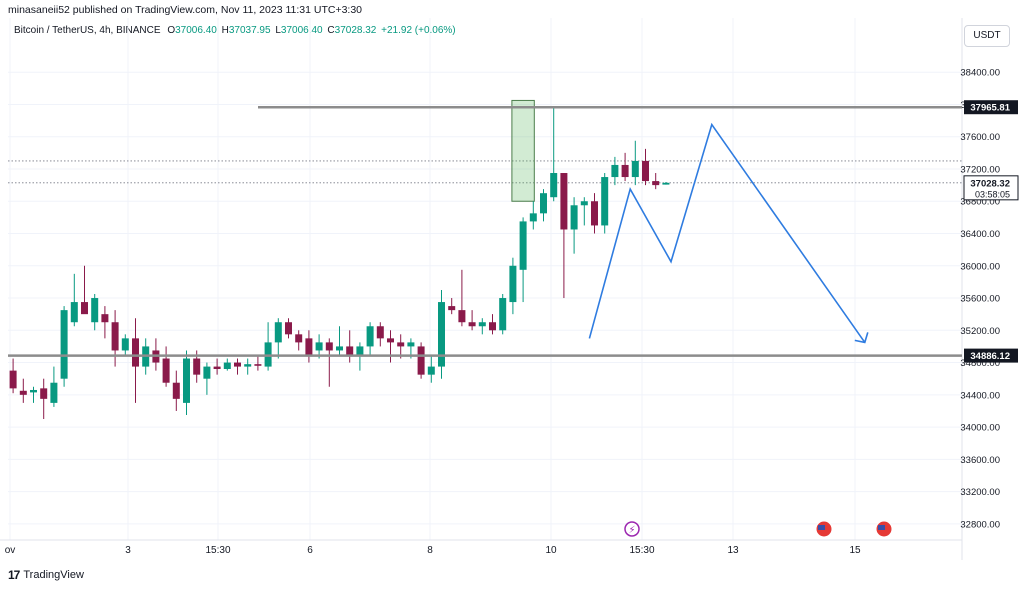  What do you see at coordinates (987, 36) in the screenshot?
I see `currency-button: USDT` at bounding box center [987, 36].